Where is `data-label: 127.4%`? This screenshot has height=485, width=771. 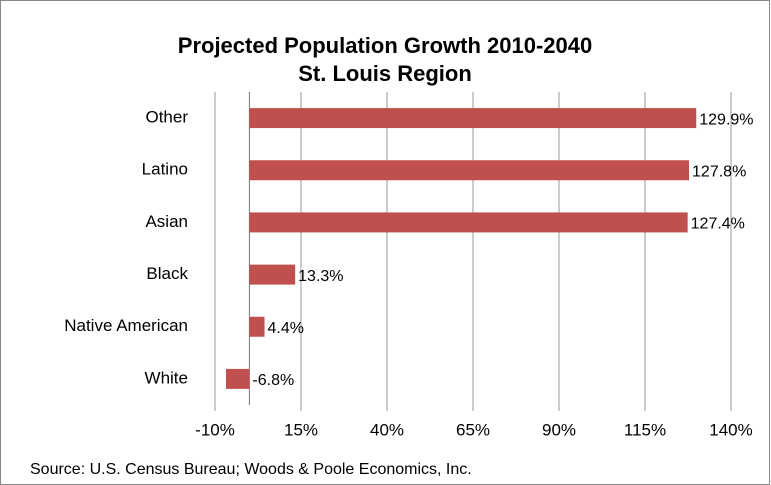
data-label: 127.4% is located at coordinates (718, 224).